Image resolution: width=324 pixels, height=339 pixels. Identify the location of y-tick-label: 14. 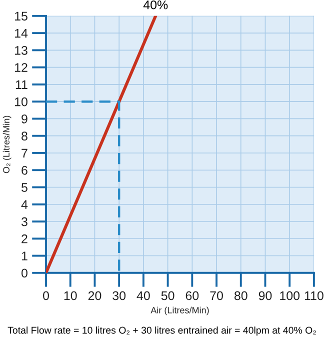
(21, 33).